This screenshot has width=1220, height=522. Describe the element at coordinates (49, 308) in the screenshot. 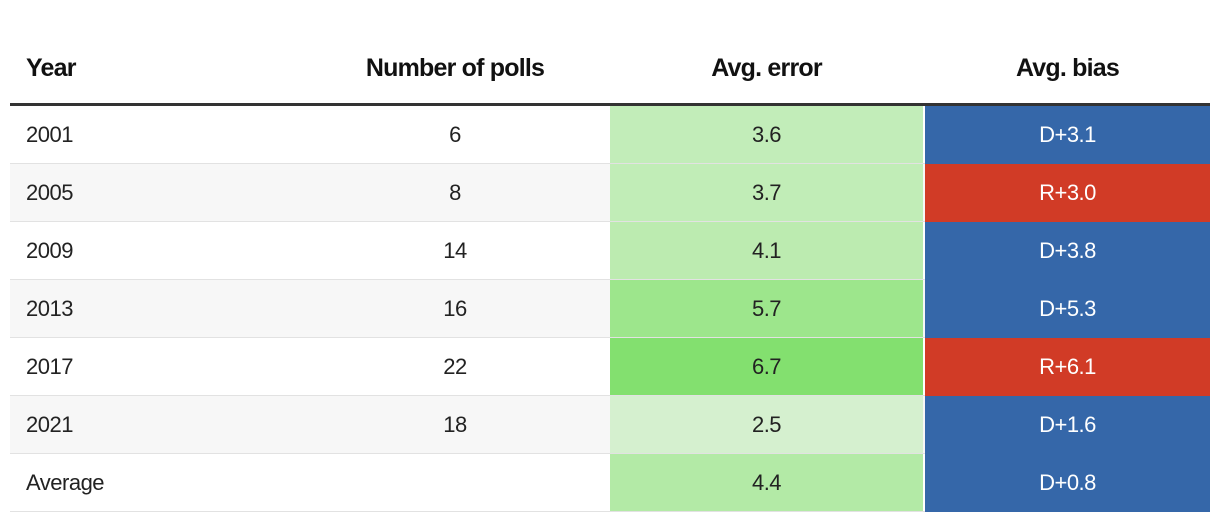

I see `year-cell: 2013` at that location.